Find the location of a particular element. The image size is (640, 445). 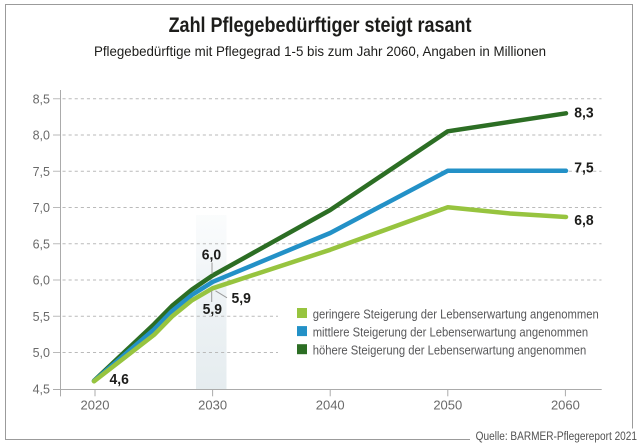

svg-text: 6,8 is located at coordinates (583, 220).